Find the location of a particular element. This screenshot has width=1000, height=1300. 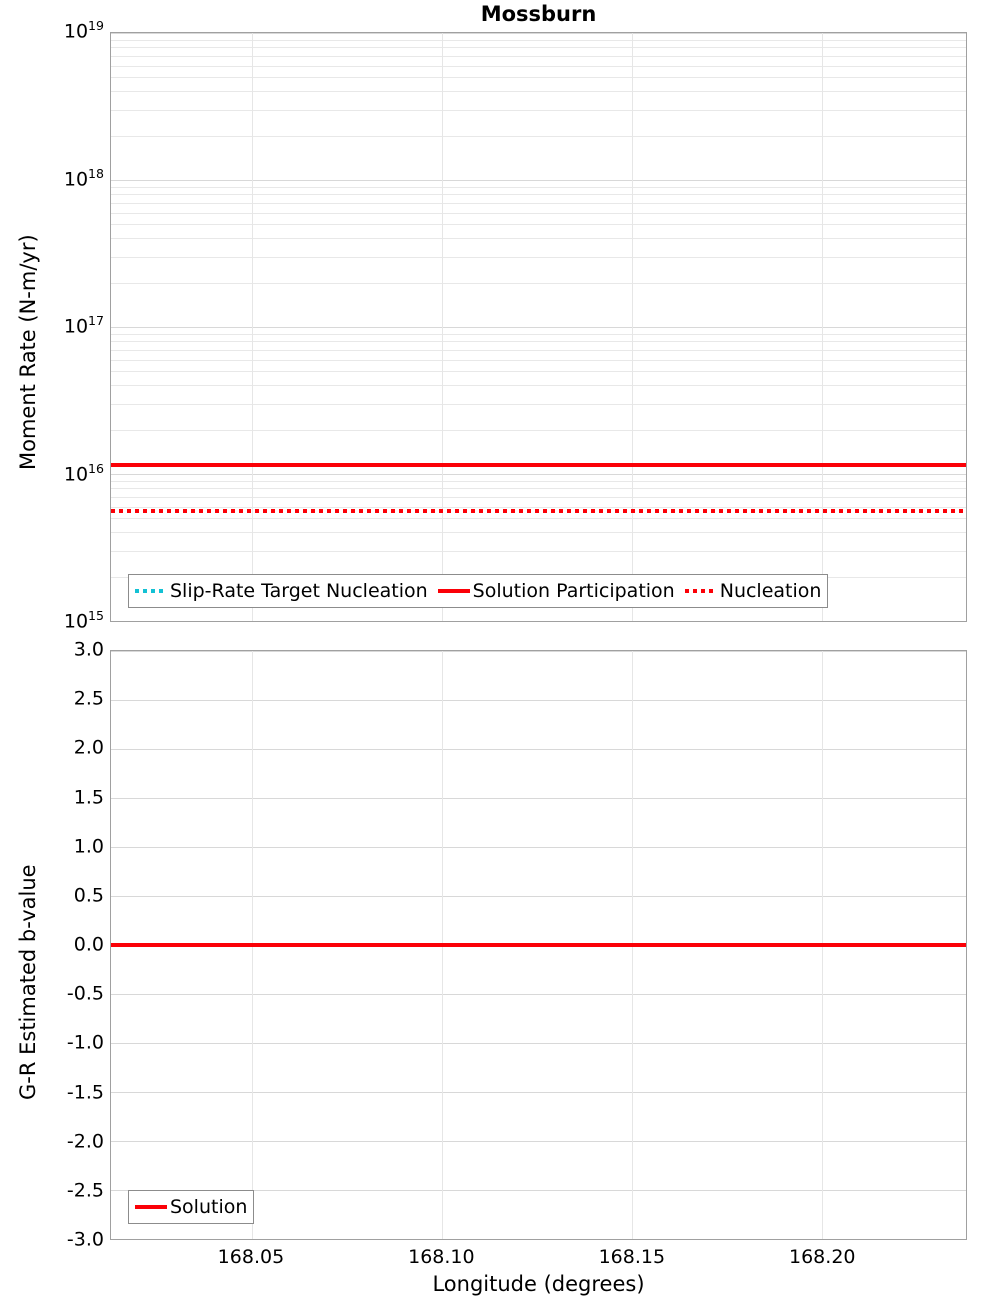

legend-top-entry-solution-participation: Solution Participation is located at coordinates (561, 591).